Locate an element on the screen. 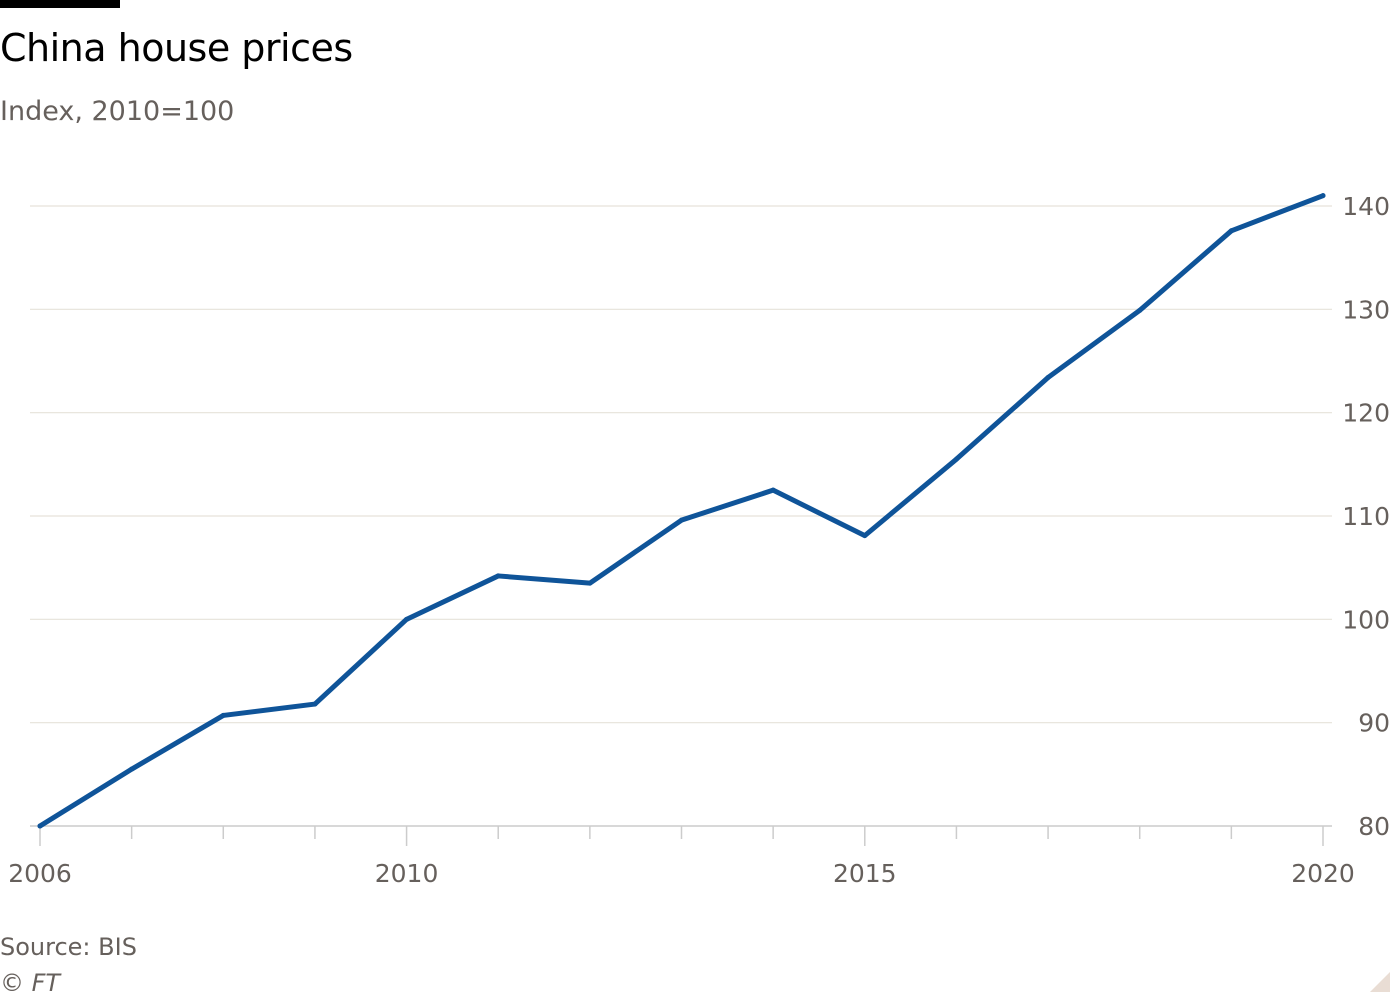 The height and width of the screenshot is (1000, 1400). data-point-2011 is located at coordinates (498, 576).